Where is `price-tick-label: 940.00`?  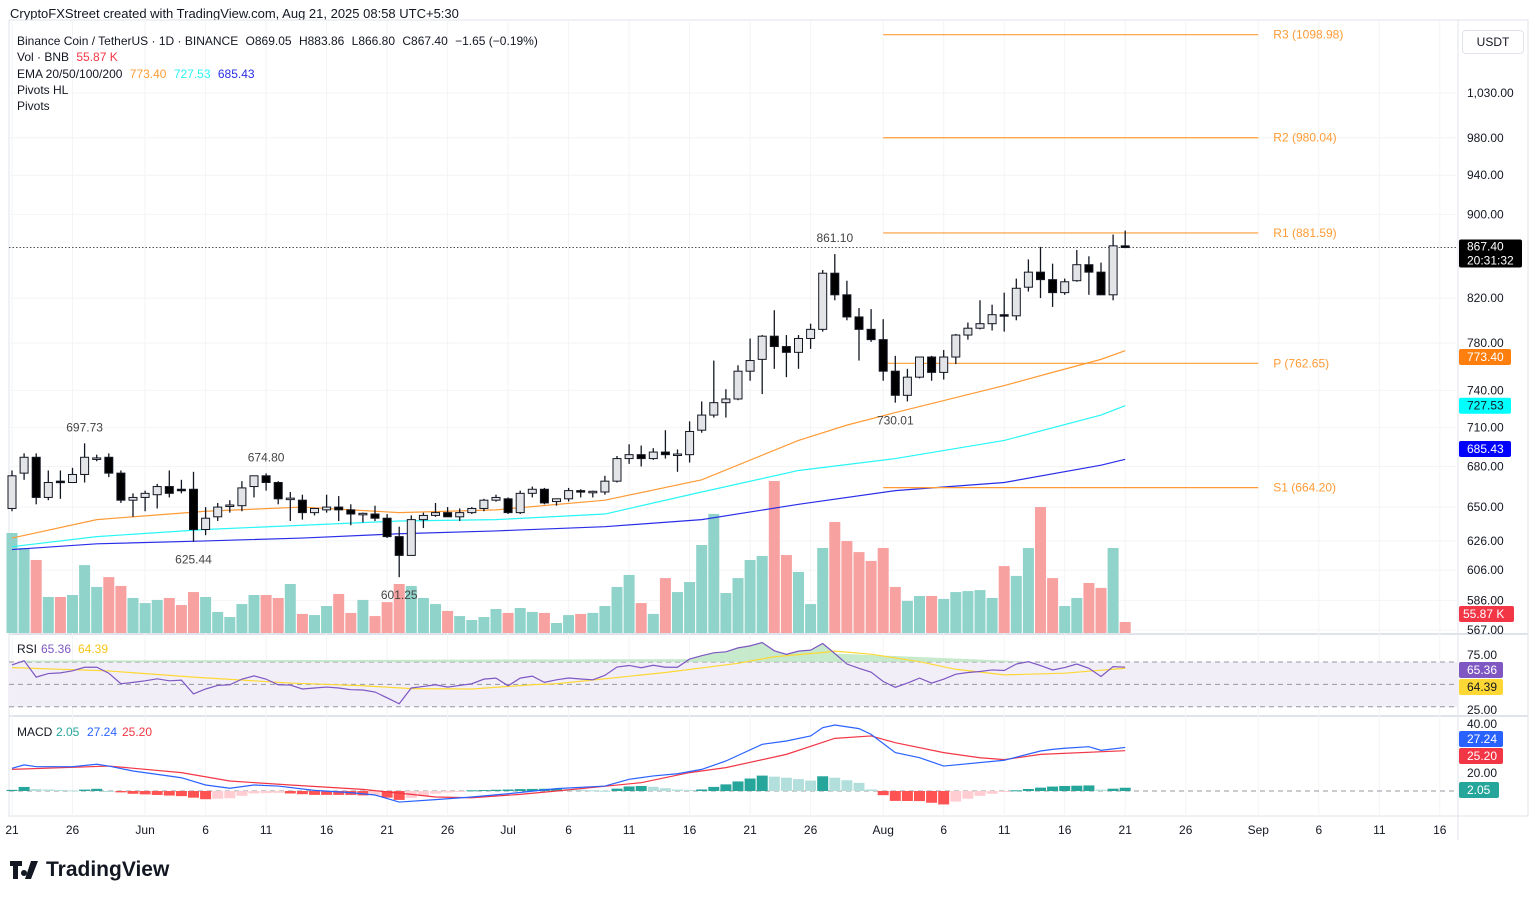
price-tick-label: 940.00 is located at coordinates (1485, 175).